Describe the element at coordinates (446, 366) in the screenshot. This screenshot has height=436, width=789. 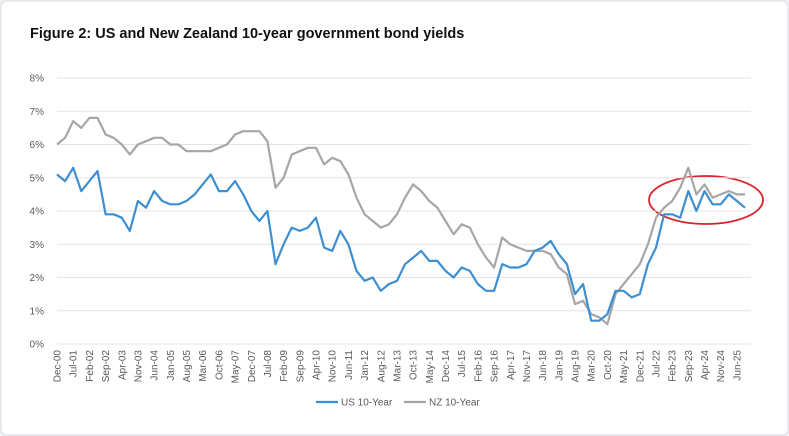
I see `x-tick-label: Dec-14` at that location.